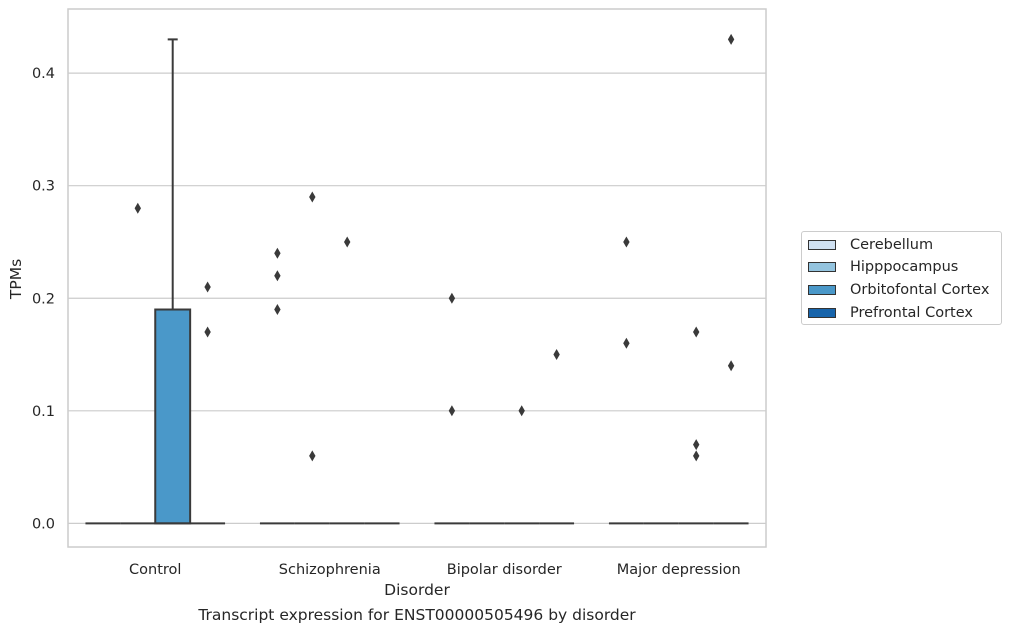 Image resolution: width=1014 pixels, height=634 pixels. I want to click on legend-item-orbitofrontal-cortex: Orbitofontal Cortex, so click(898, 290).